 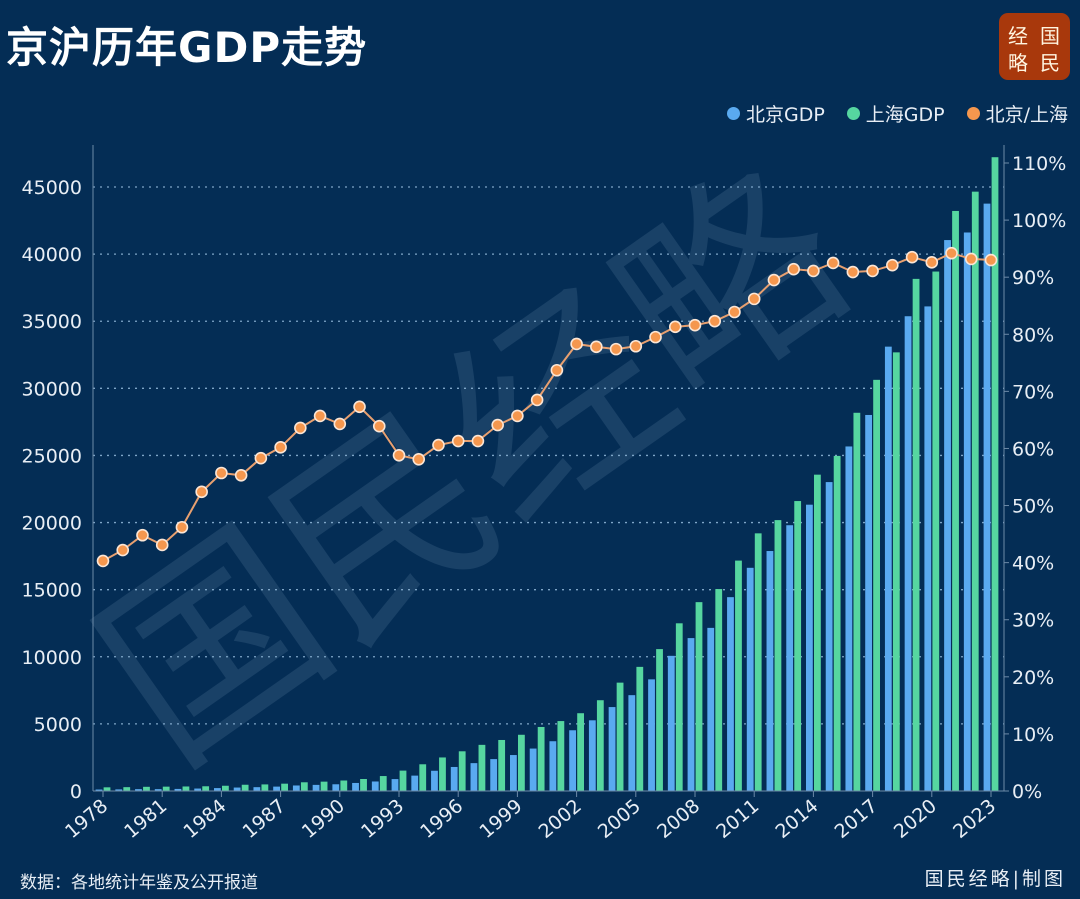 I want to click on bar-shanghai-1994, so click(x=423, y=777).